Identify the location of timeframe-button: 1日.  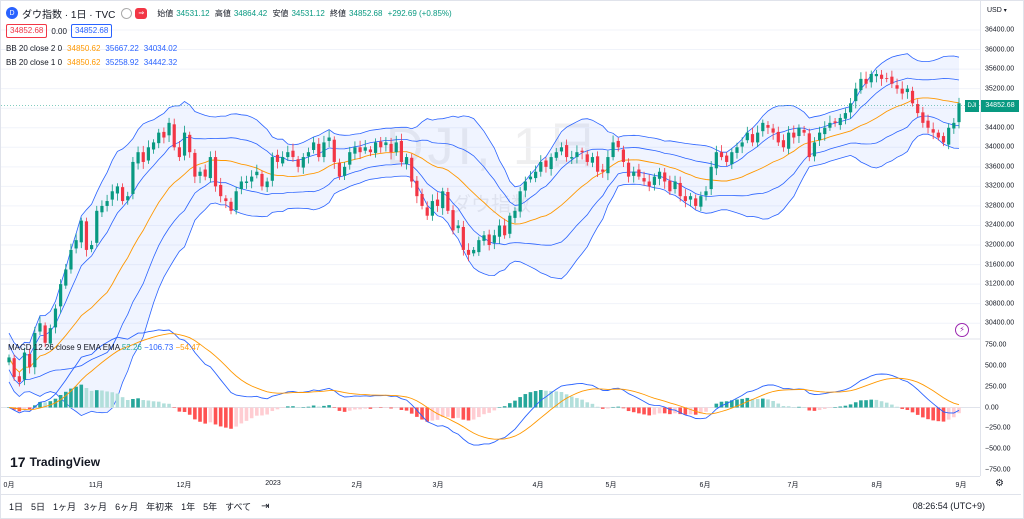
(16, 506).